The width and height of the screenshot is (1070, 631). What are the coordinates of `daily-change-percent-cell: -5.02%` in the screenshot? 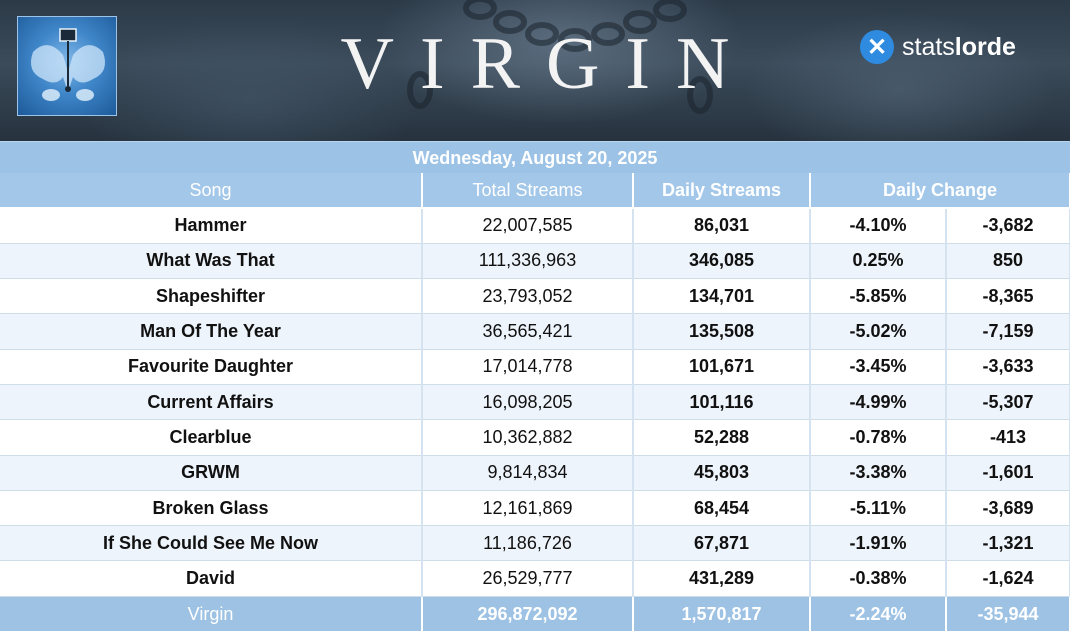 It's located at (878, 331).